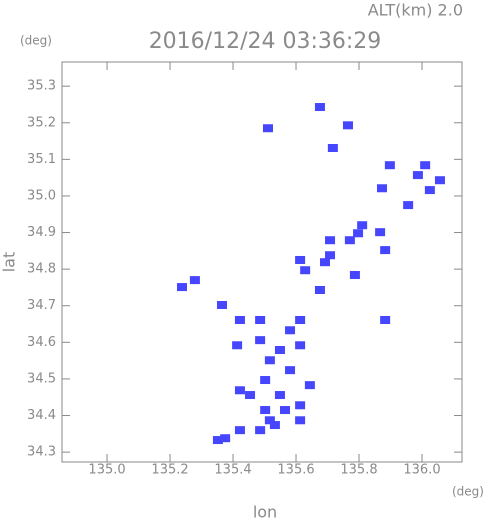  Describe the element at coordinates (41, 122) in the screenshot. I see `y-tick-label: 35.2` at that location.